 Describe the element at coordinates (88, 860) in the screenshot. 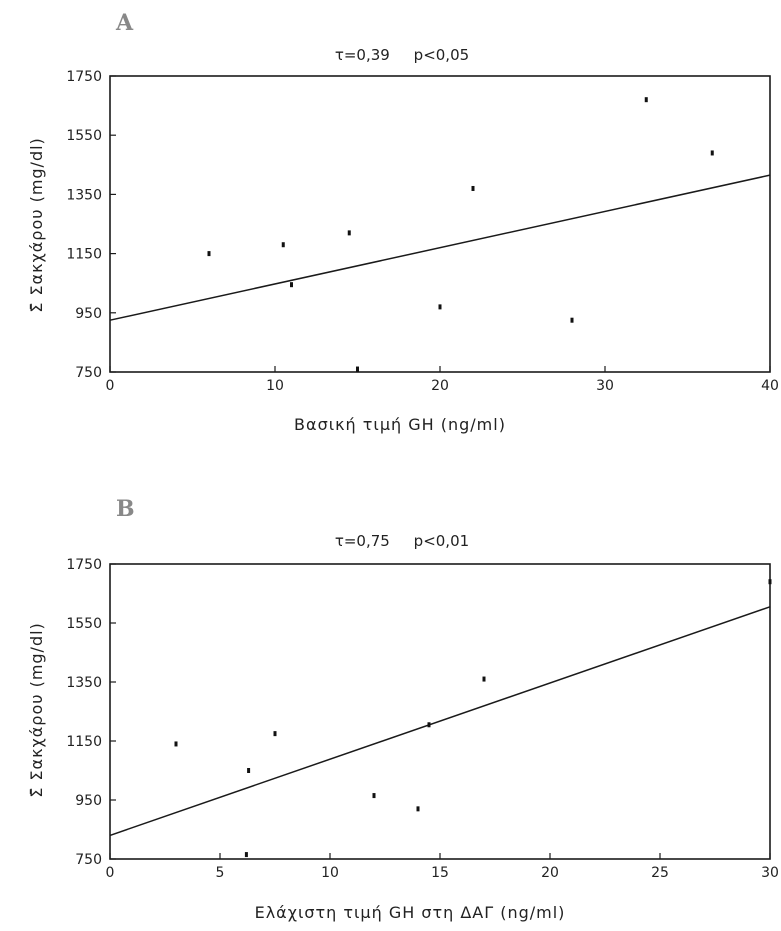

I see `y-tick-label-b: 750` at that location.